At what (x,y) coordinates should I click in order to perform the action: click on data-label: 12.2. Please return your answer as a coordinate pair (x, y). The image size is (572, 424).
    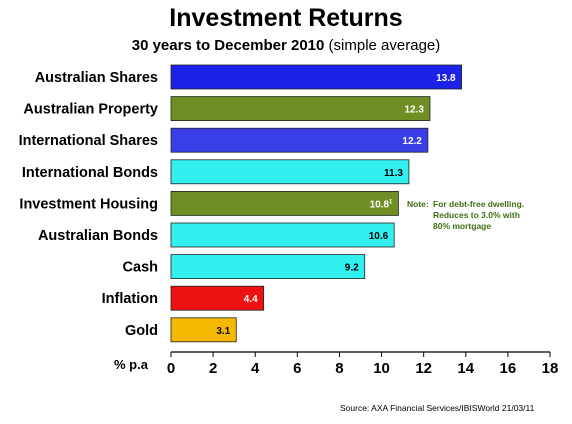
    Looking at the image, I should click on (412, 141).